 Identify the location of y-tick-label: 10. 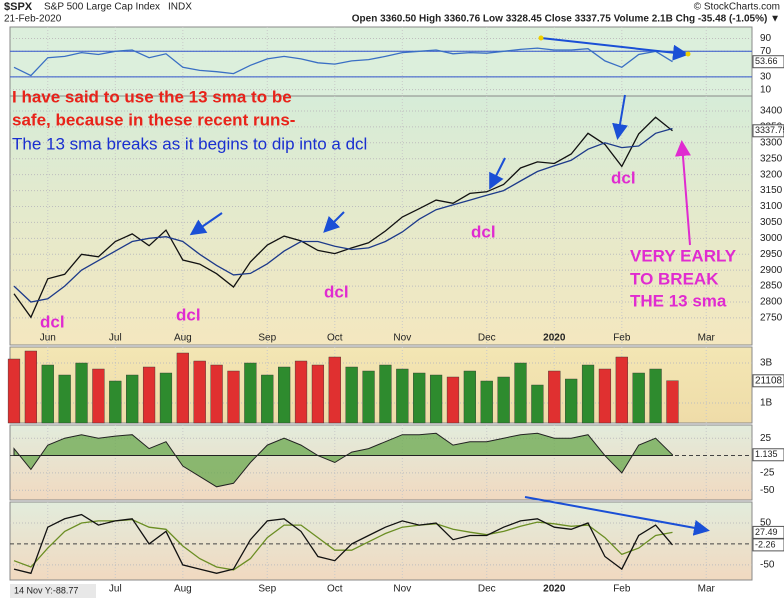
(766, 89).